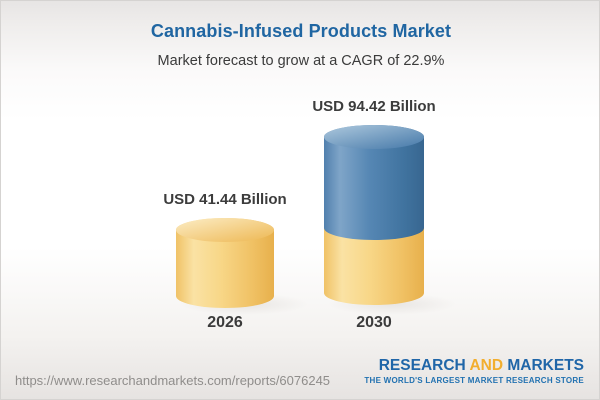 The width and height of the screenshot is (600, 400). What do you see at coordinates (225, 199) in the screenshot?
I see `value-label-2026: USD 41.44 Billion` at bounding box center [225, 199].